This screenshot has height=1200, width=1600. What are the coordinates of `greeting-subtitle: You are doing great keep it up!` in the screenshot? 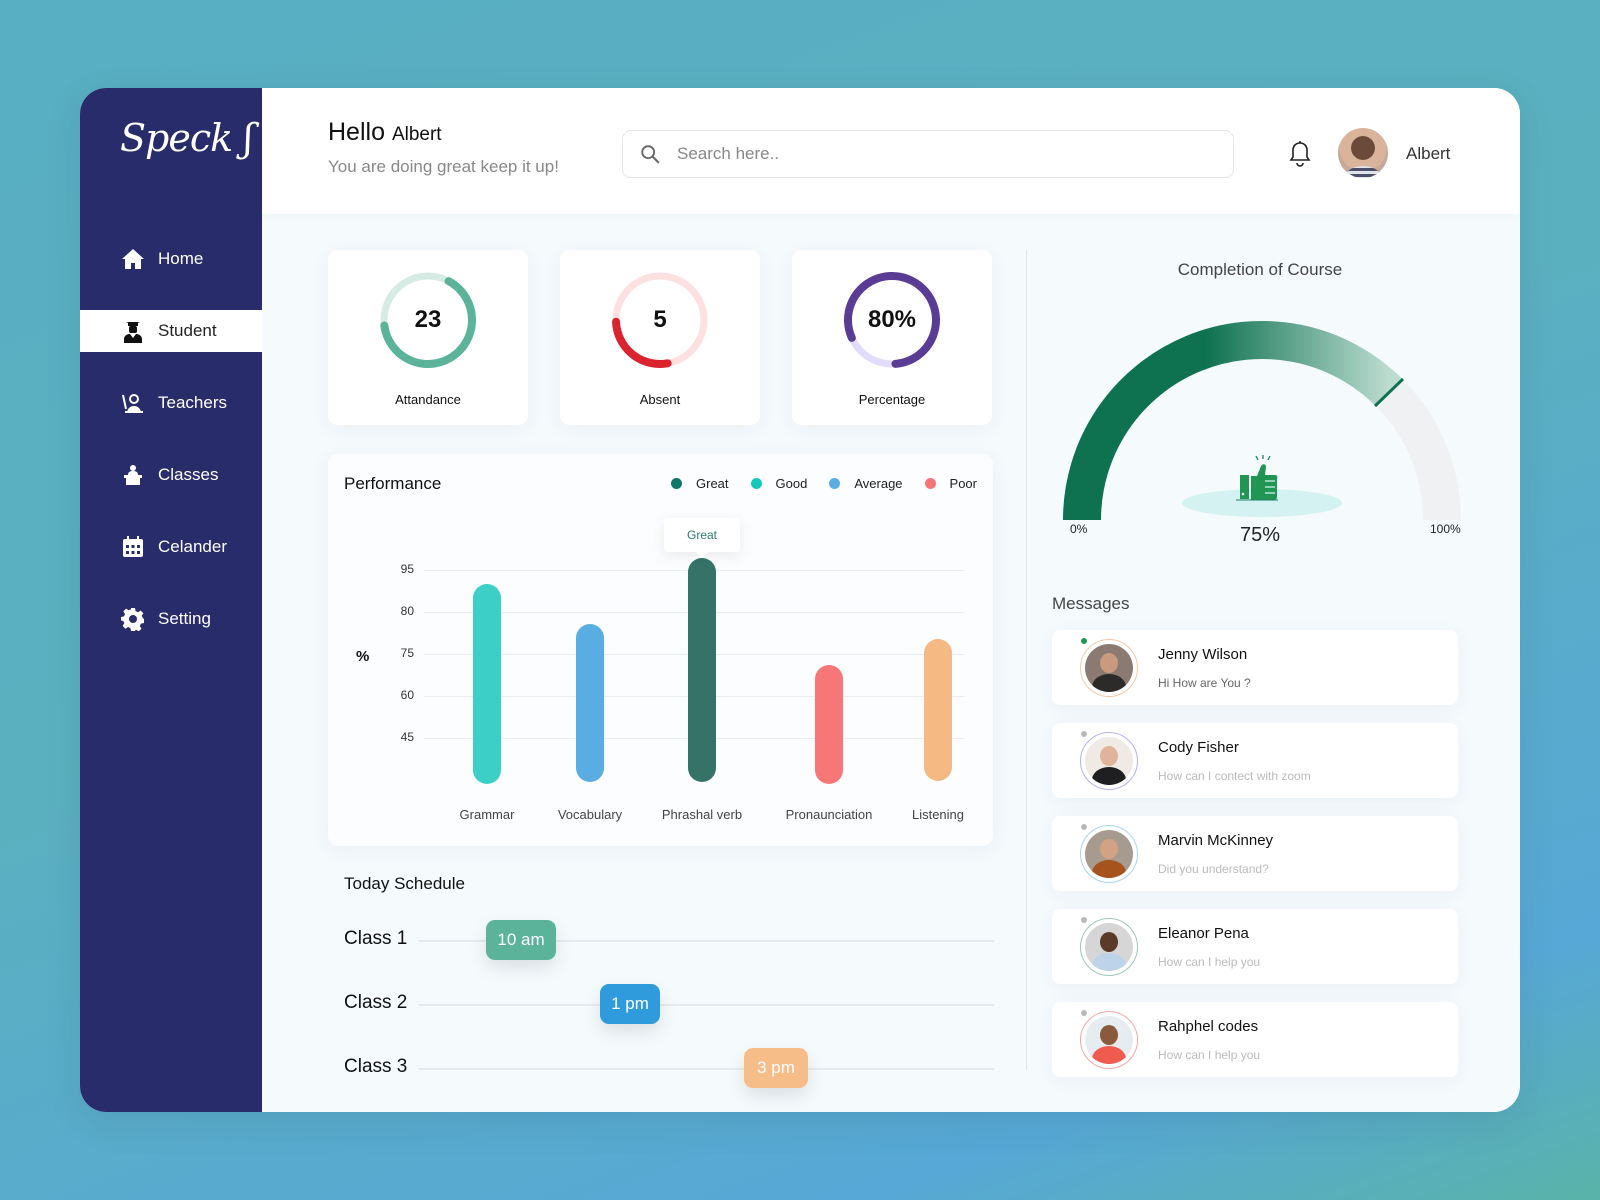 It's located at (443, 166).